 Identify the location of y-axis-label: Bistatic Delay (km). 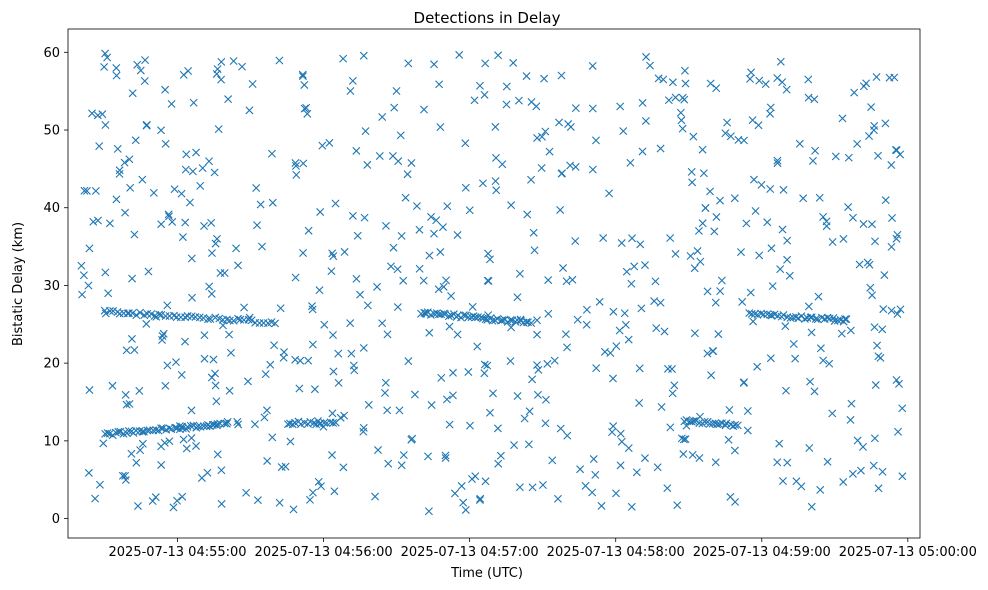
(18, 284).